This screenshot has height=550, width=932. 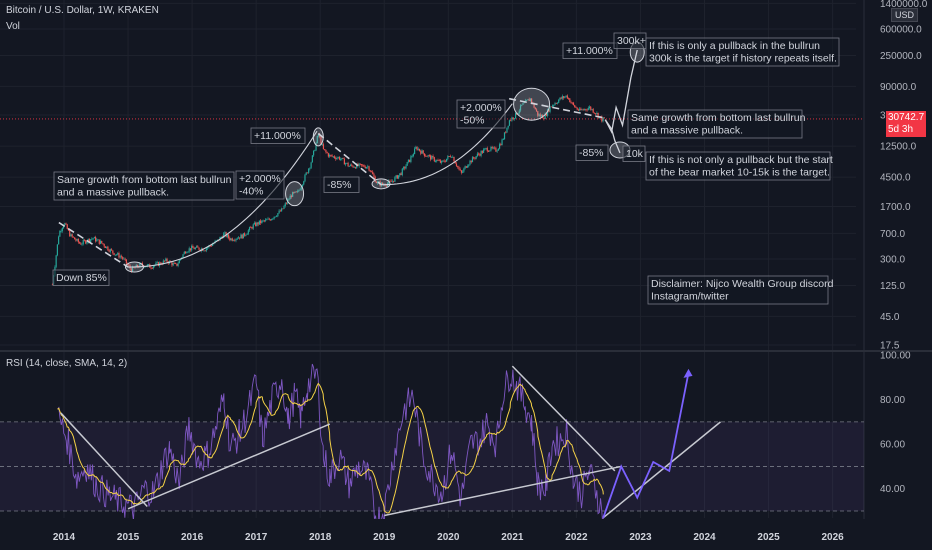 What do you see at coordinates (128, 537) in the screenshot?
I see `time-tick-label: 2015` at bounding box center [128, 537].